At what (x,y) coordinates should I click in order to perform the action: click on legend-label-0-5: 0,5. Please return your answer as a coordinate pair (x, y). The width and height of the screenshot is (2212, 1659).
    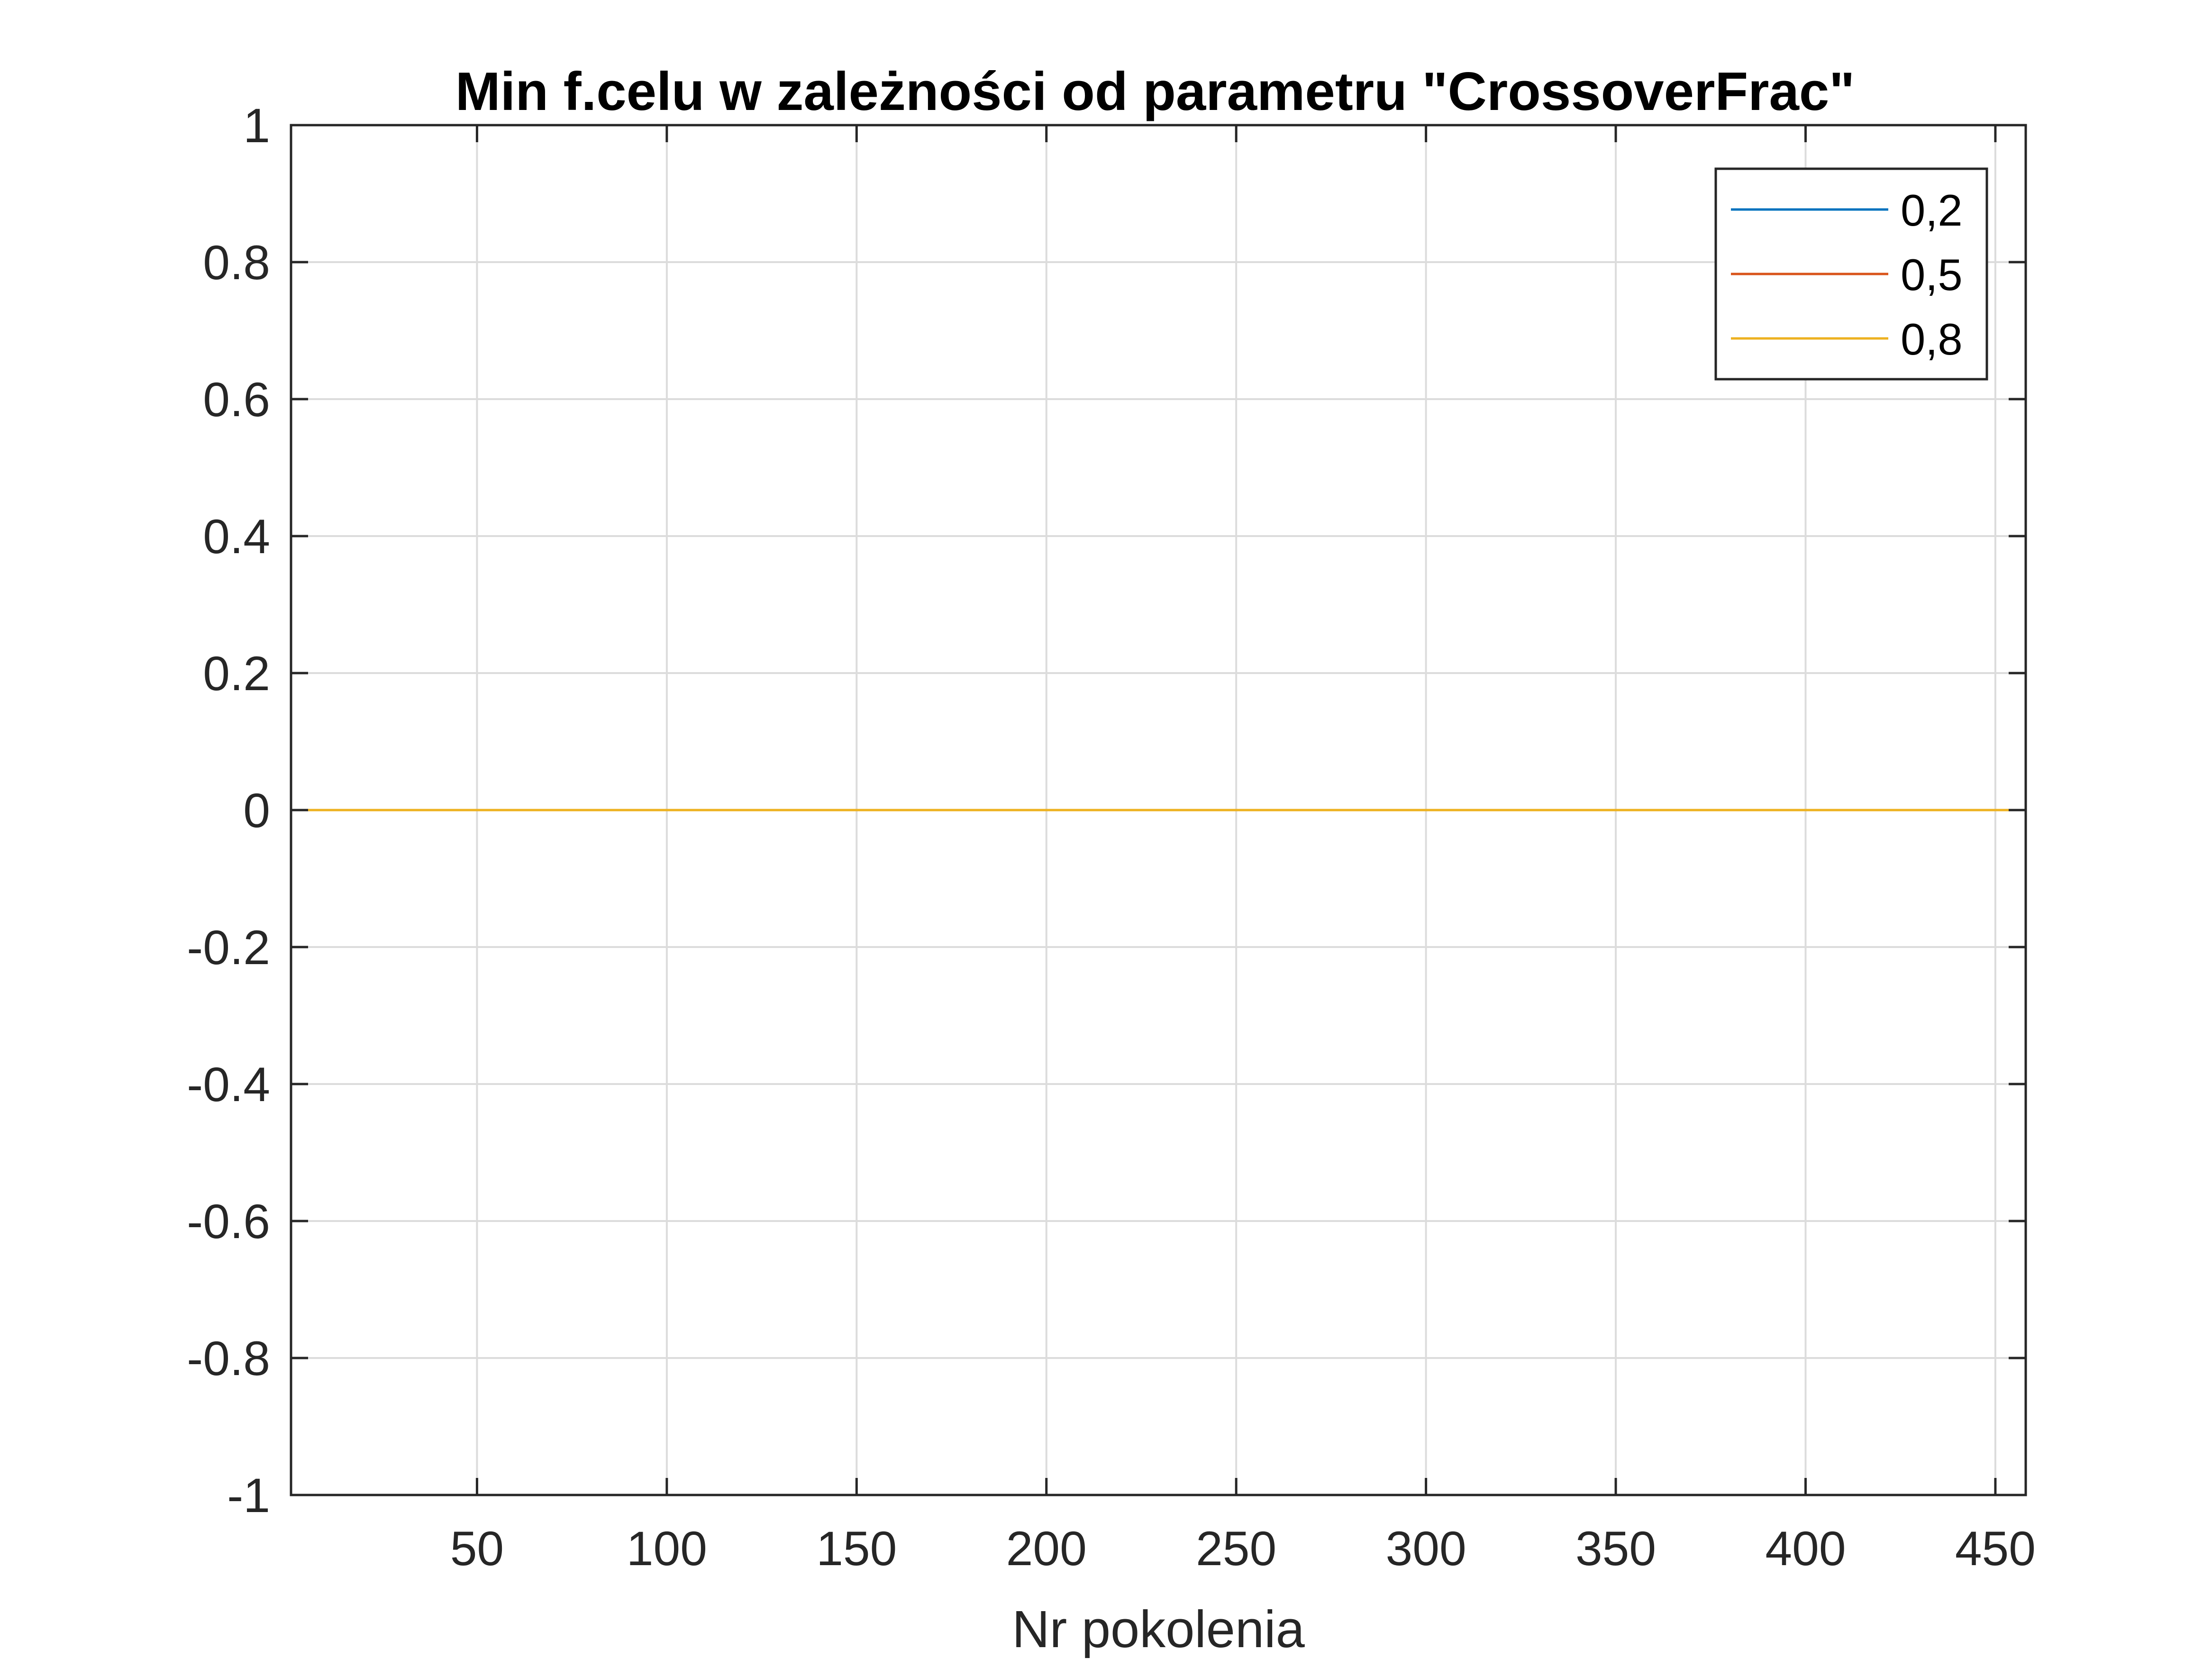
    Looking at the image, I should click on (1932, 275).